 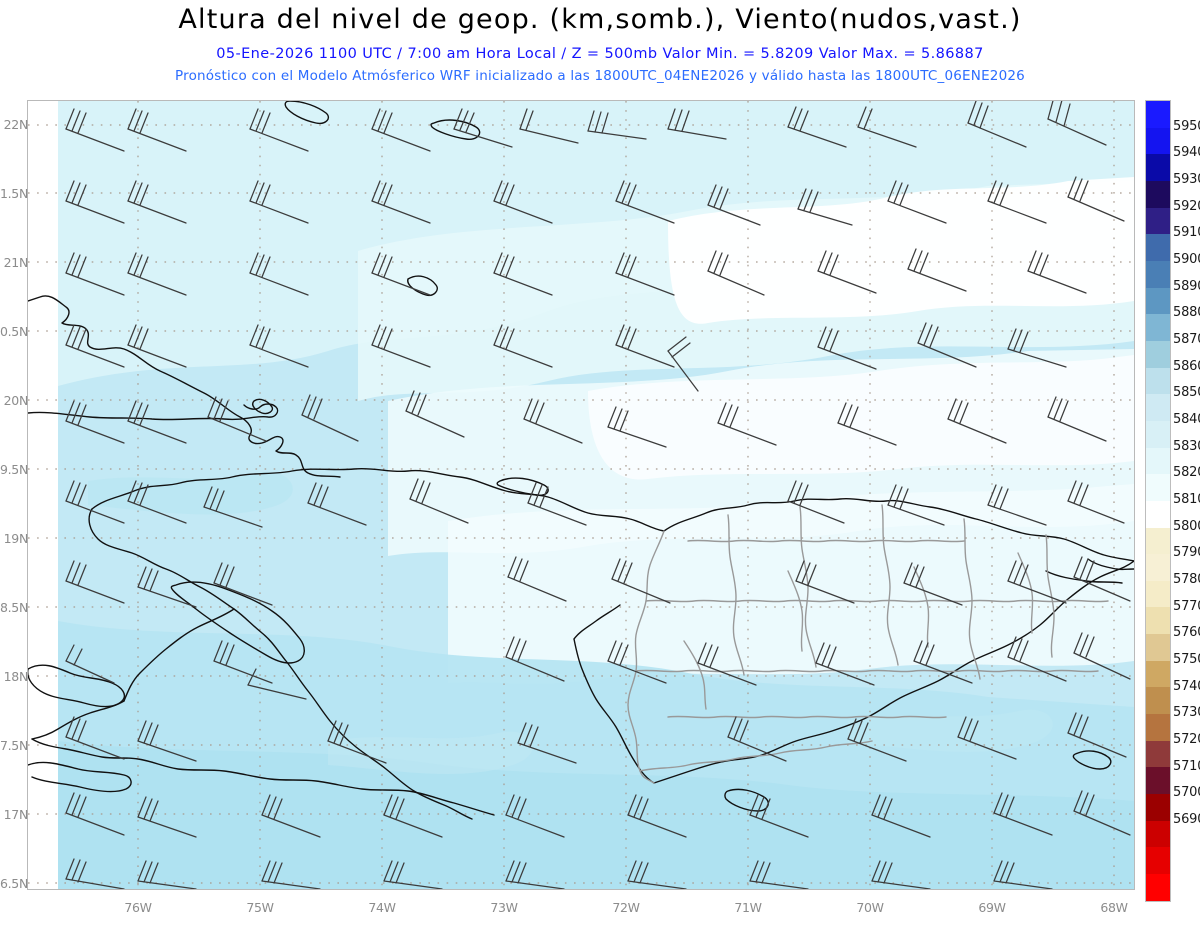 I want to click on colorbar-tick-5900: 5900, so click(x=1186, y=259).